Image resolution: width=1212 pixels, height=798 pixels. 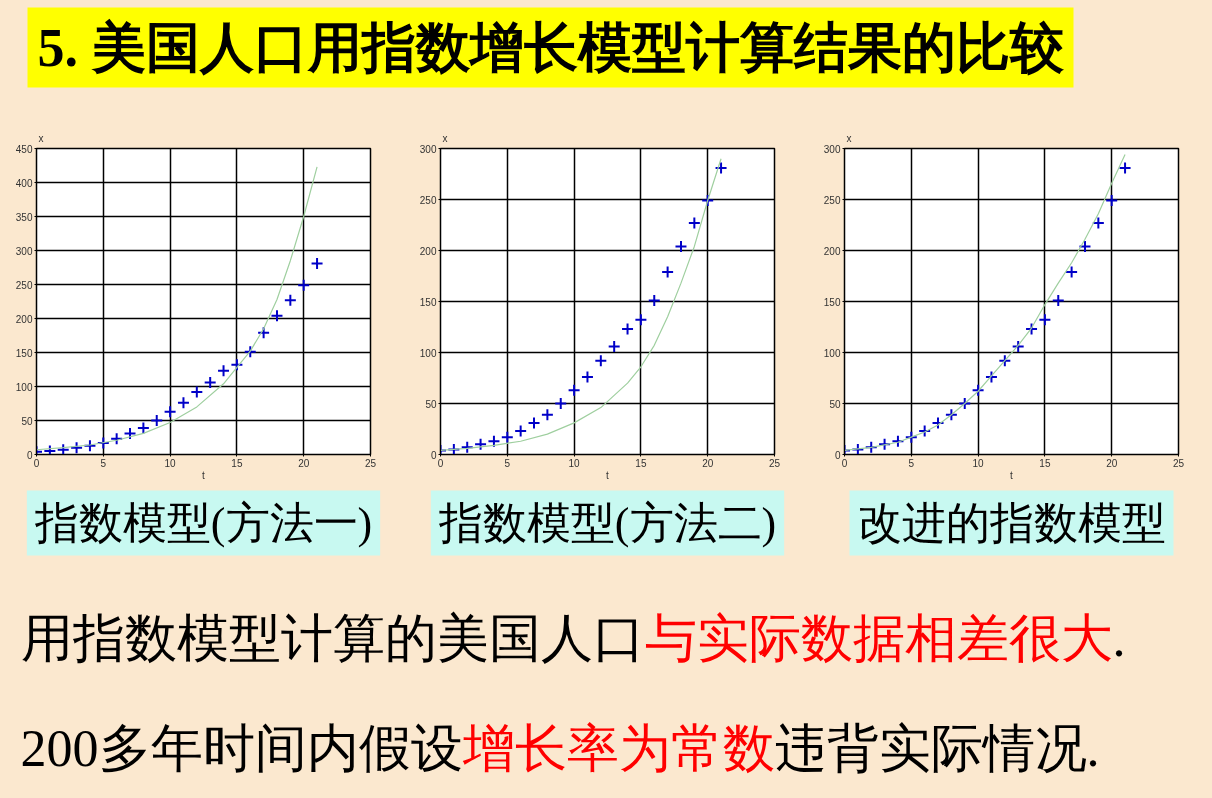 I want to click on text: 违背实际情况., so click(x=937, y=748).